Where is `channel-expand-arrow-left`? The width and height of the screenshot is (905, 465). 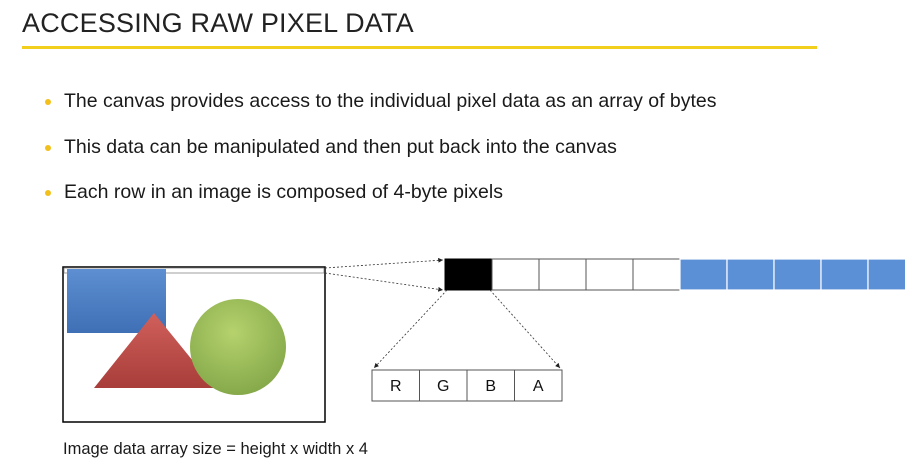 channel-expand-arrow-left is located at coordinates (410, 329).